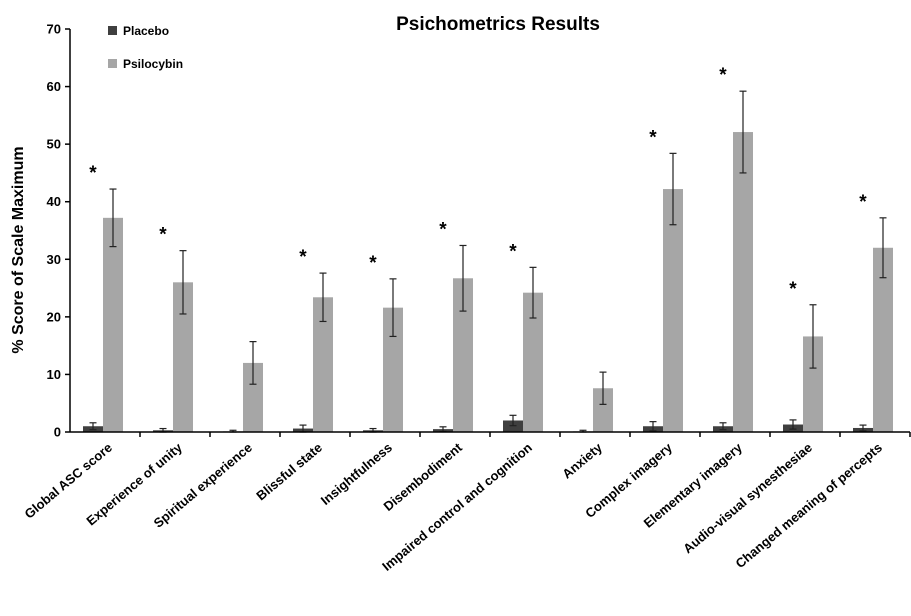 This screenshot has width=911, height=616. What do you see at coordinates (253, 397) in the screenshot?
I see `bar-psilocybin-spiritual-experience` at bounding box center [253, 397].